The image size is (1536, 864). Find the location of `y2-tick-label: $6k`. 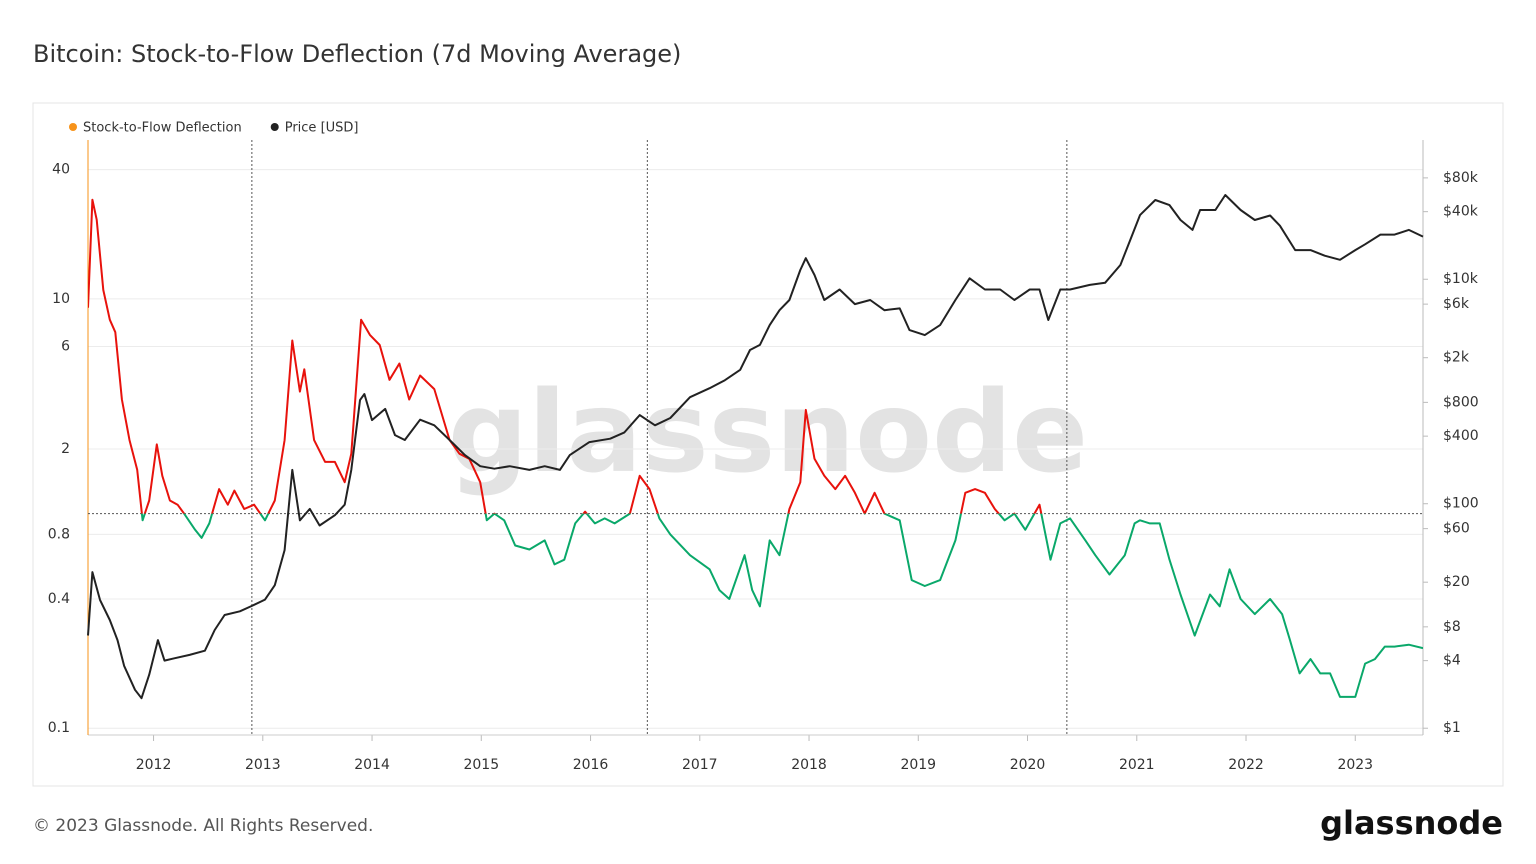

y2-tick-label: $6k is located at coordinates (1456, 304).